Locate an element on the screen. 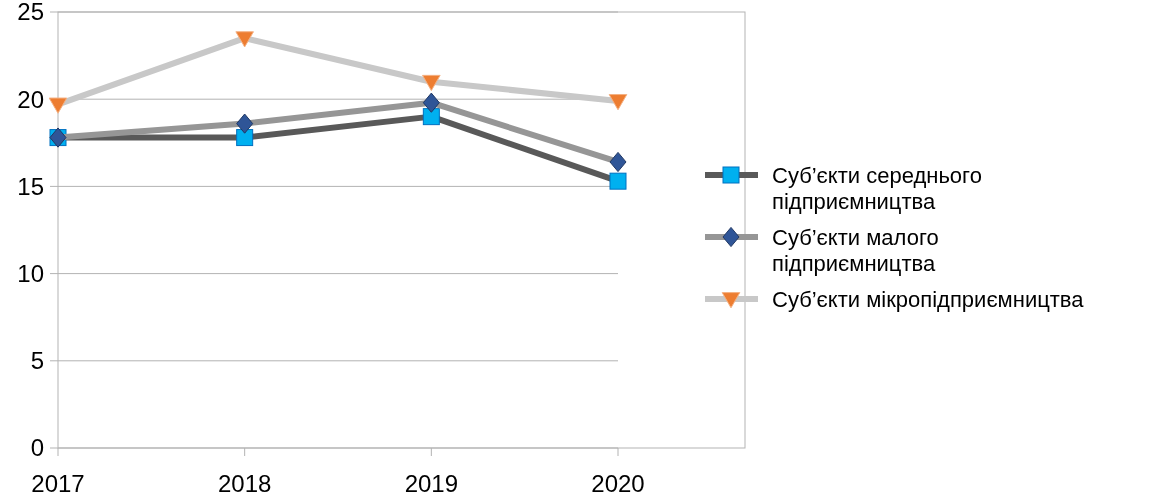 This screenshot has height=502, width=1151. y-tick-label: 10 is located at coordinates (30, 273).